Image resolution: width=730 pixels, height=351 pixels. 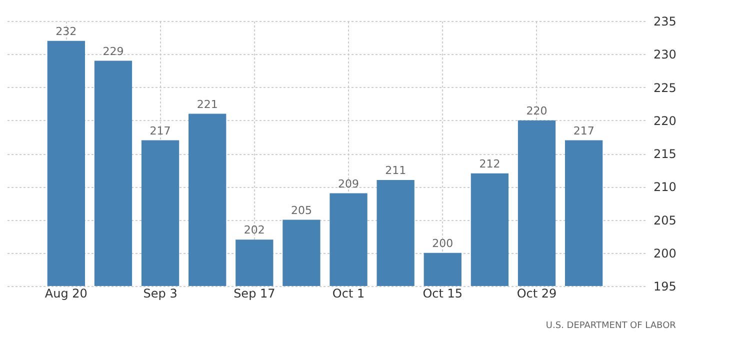 What do you see at coordinates (348, 293) in the screenshot?
I see `x-tick-label: Oct 1` at bounding box center [348, 293].